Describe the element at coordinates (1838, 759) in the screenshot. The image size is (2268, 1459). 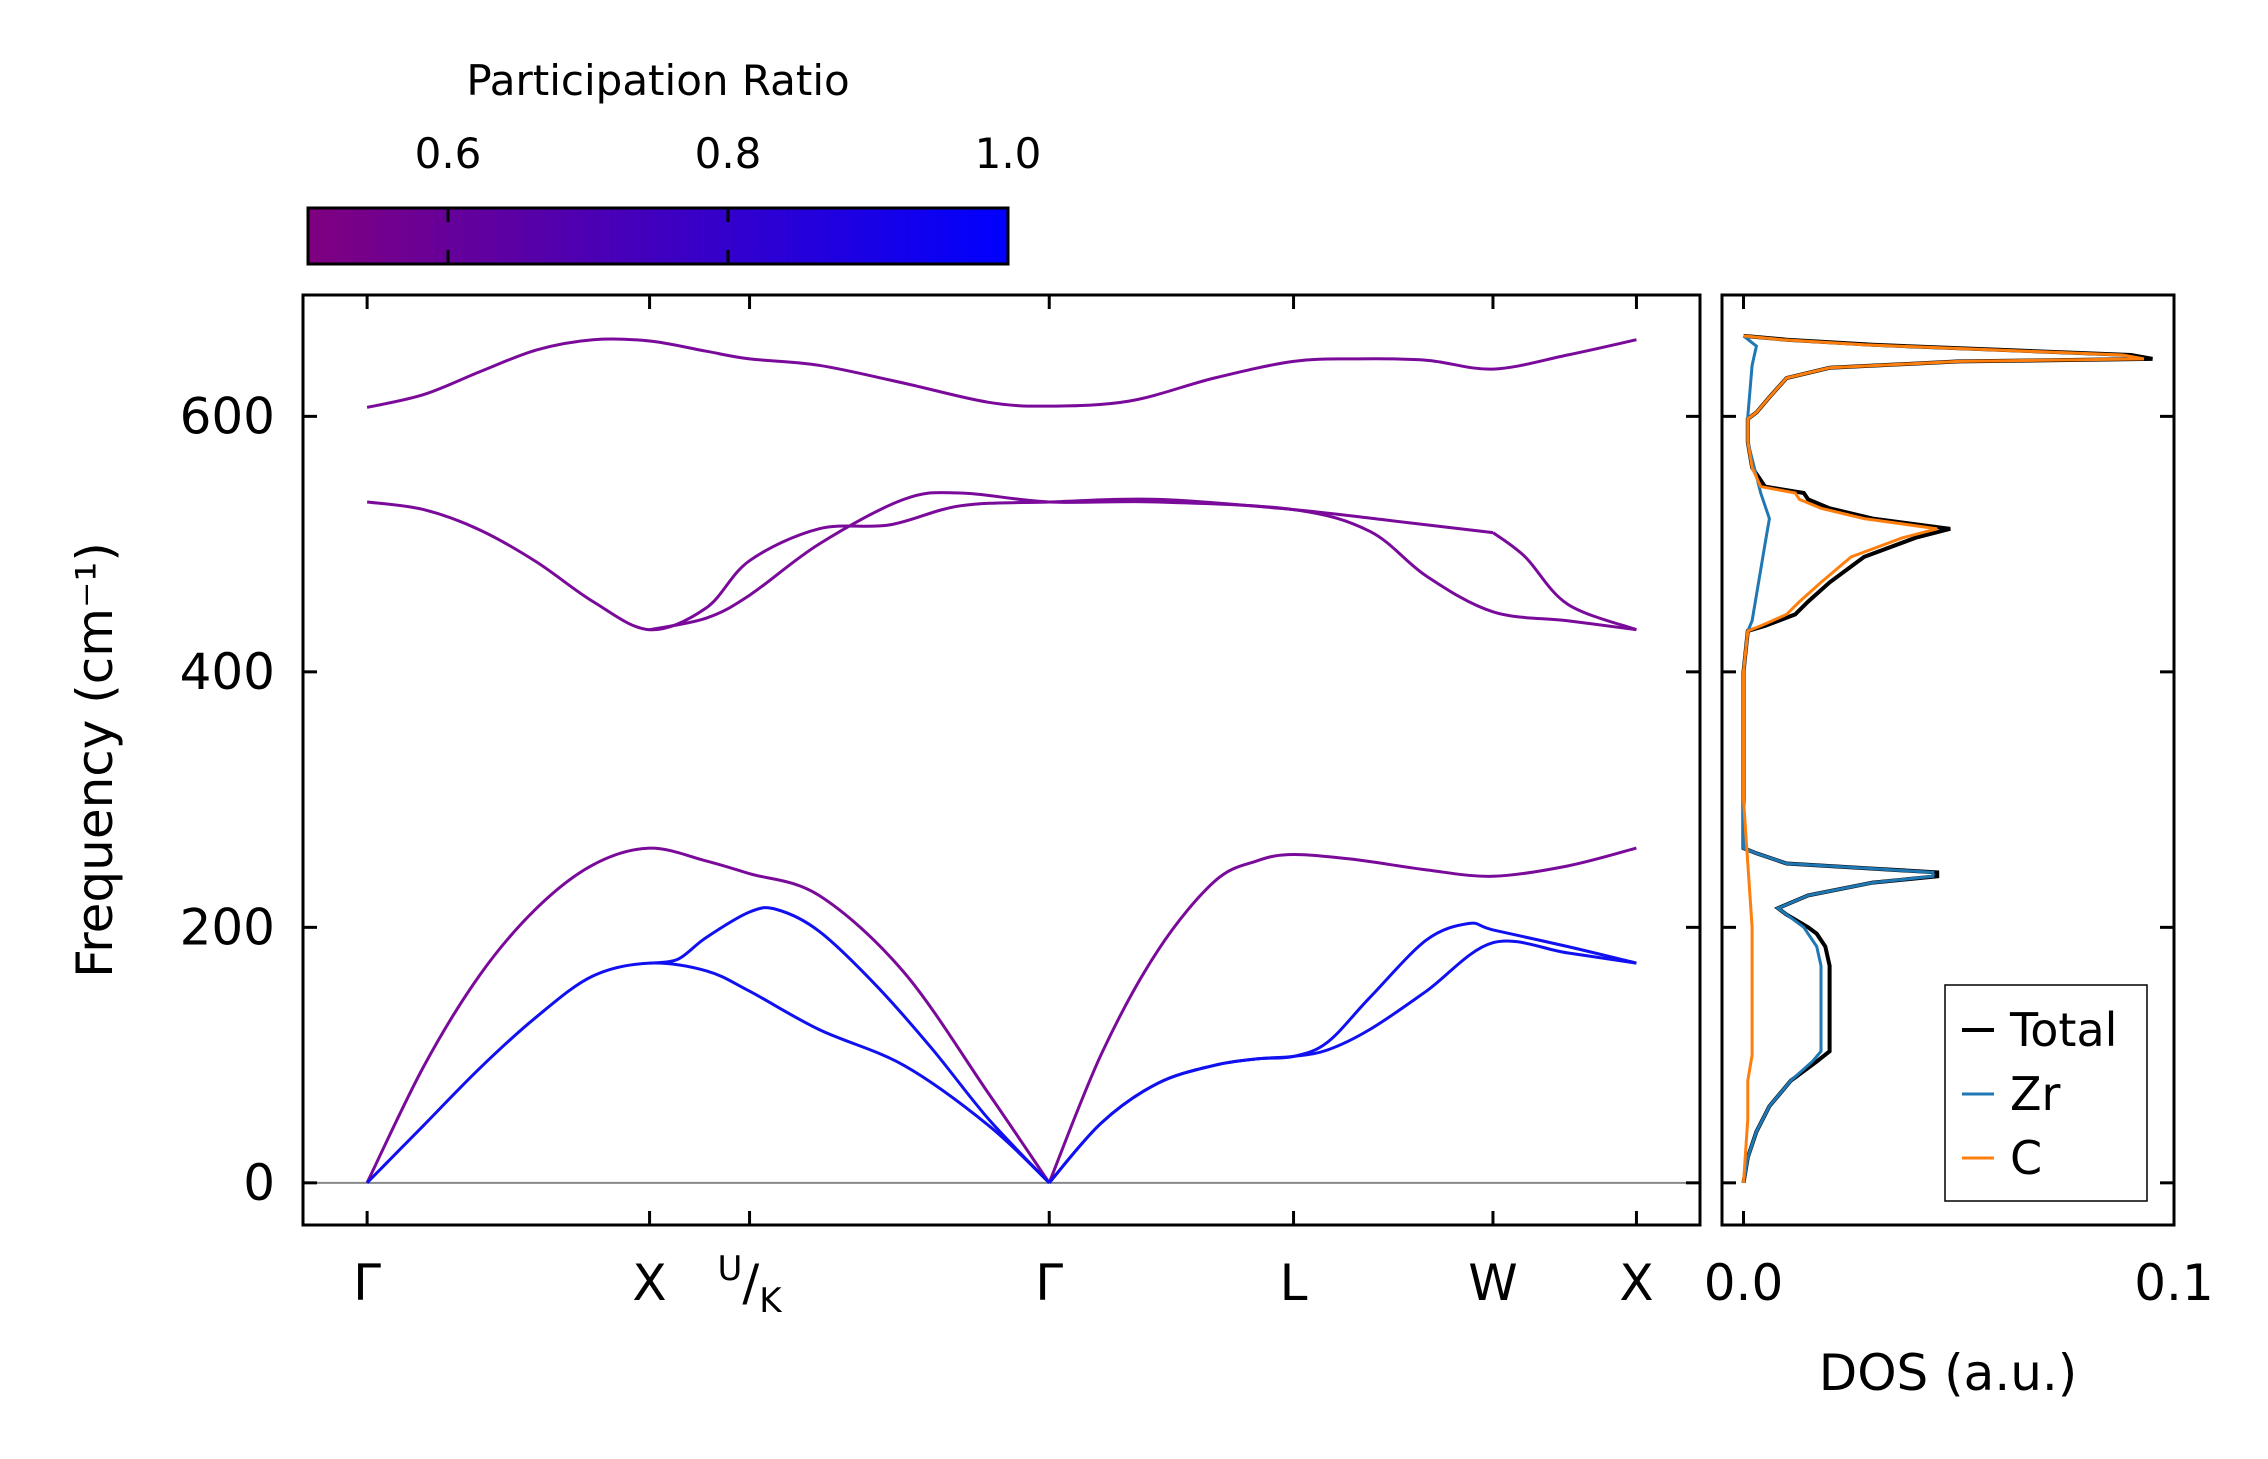
I see `dos-line-Zr` at that location.